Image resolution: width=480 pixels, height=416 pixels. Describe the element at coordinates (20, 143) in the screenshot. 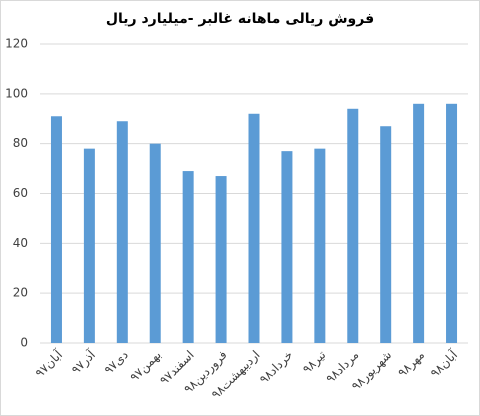

I see `y-tick-label: 80` at that location.